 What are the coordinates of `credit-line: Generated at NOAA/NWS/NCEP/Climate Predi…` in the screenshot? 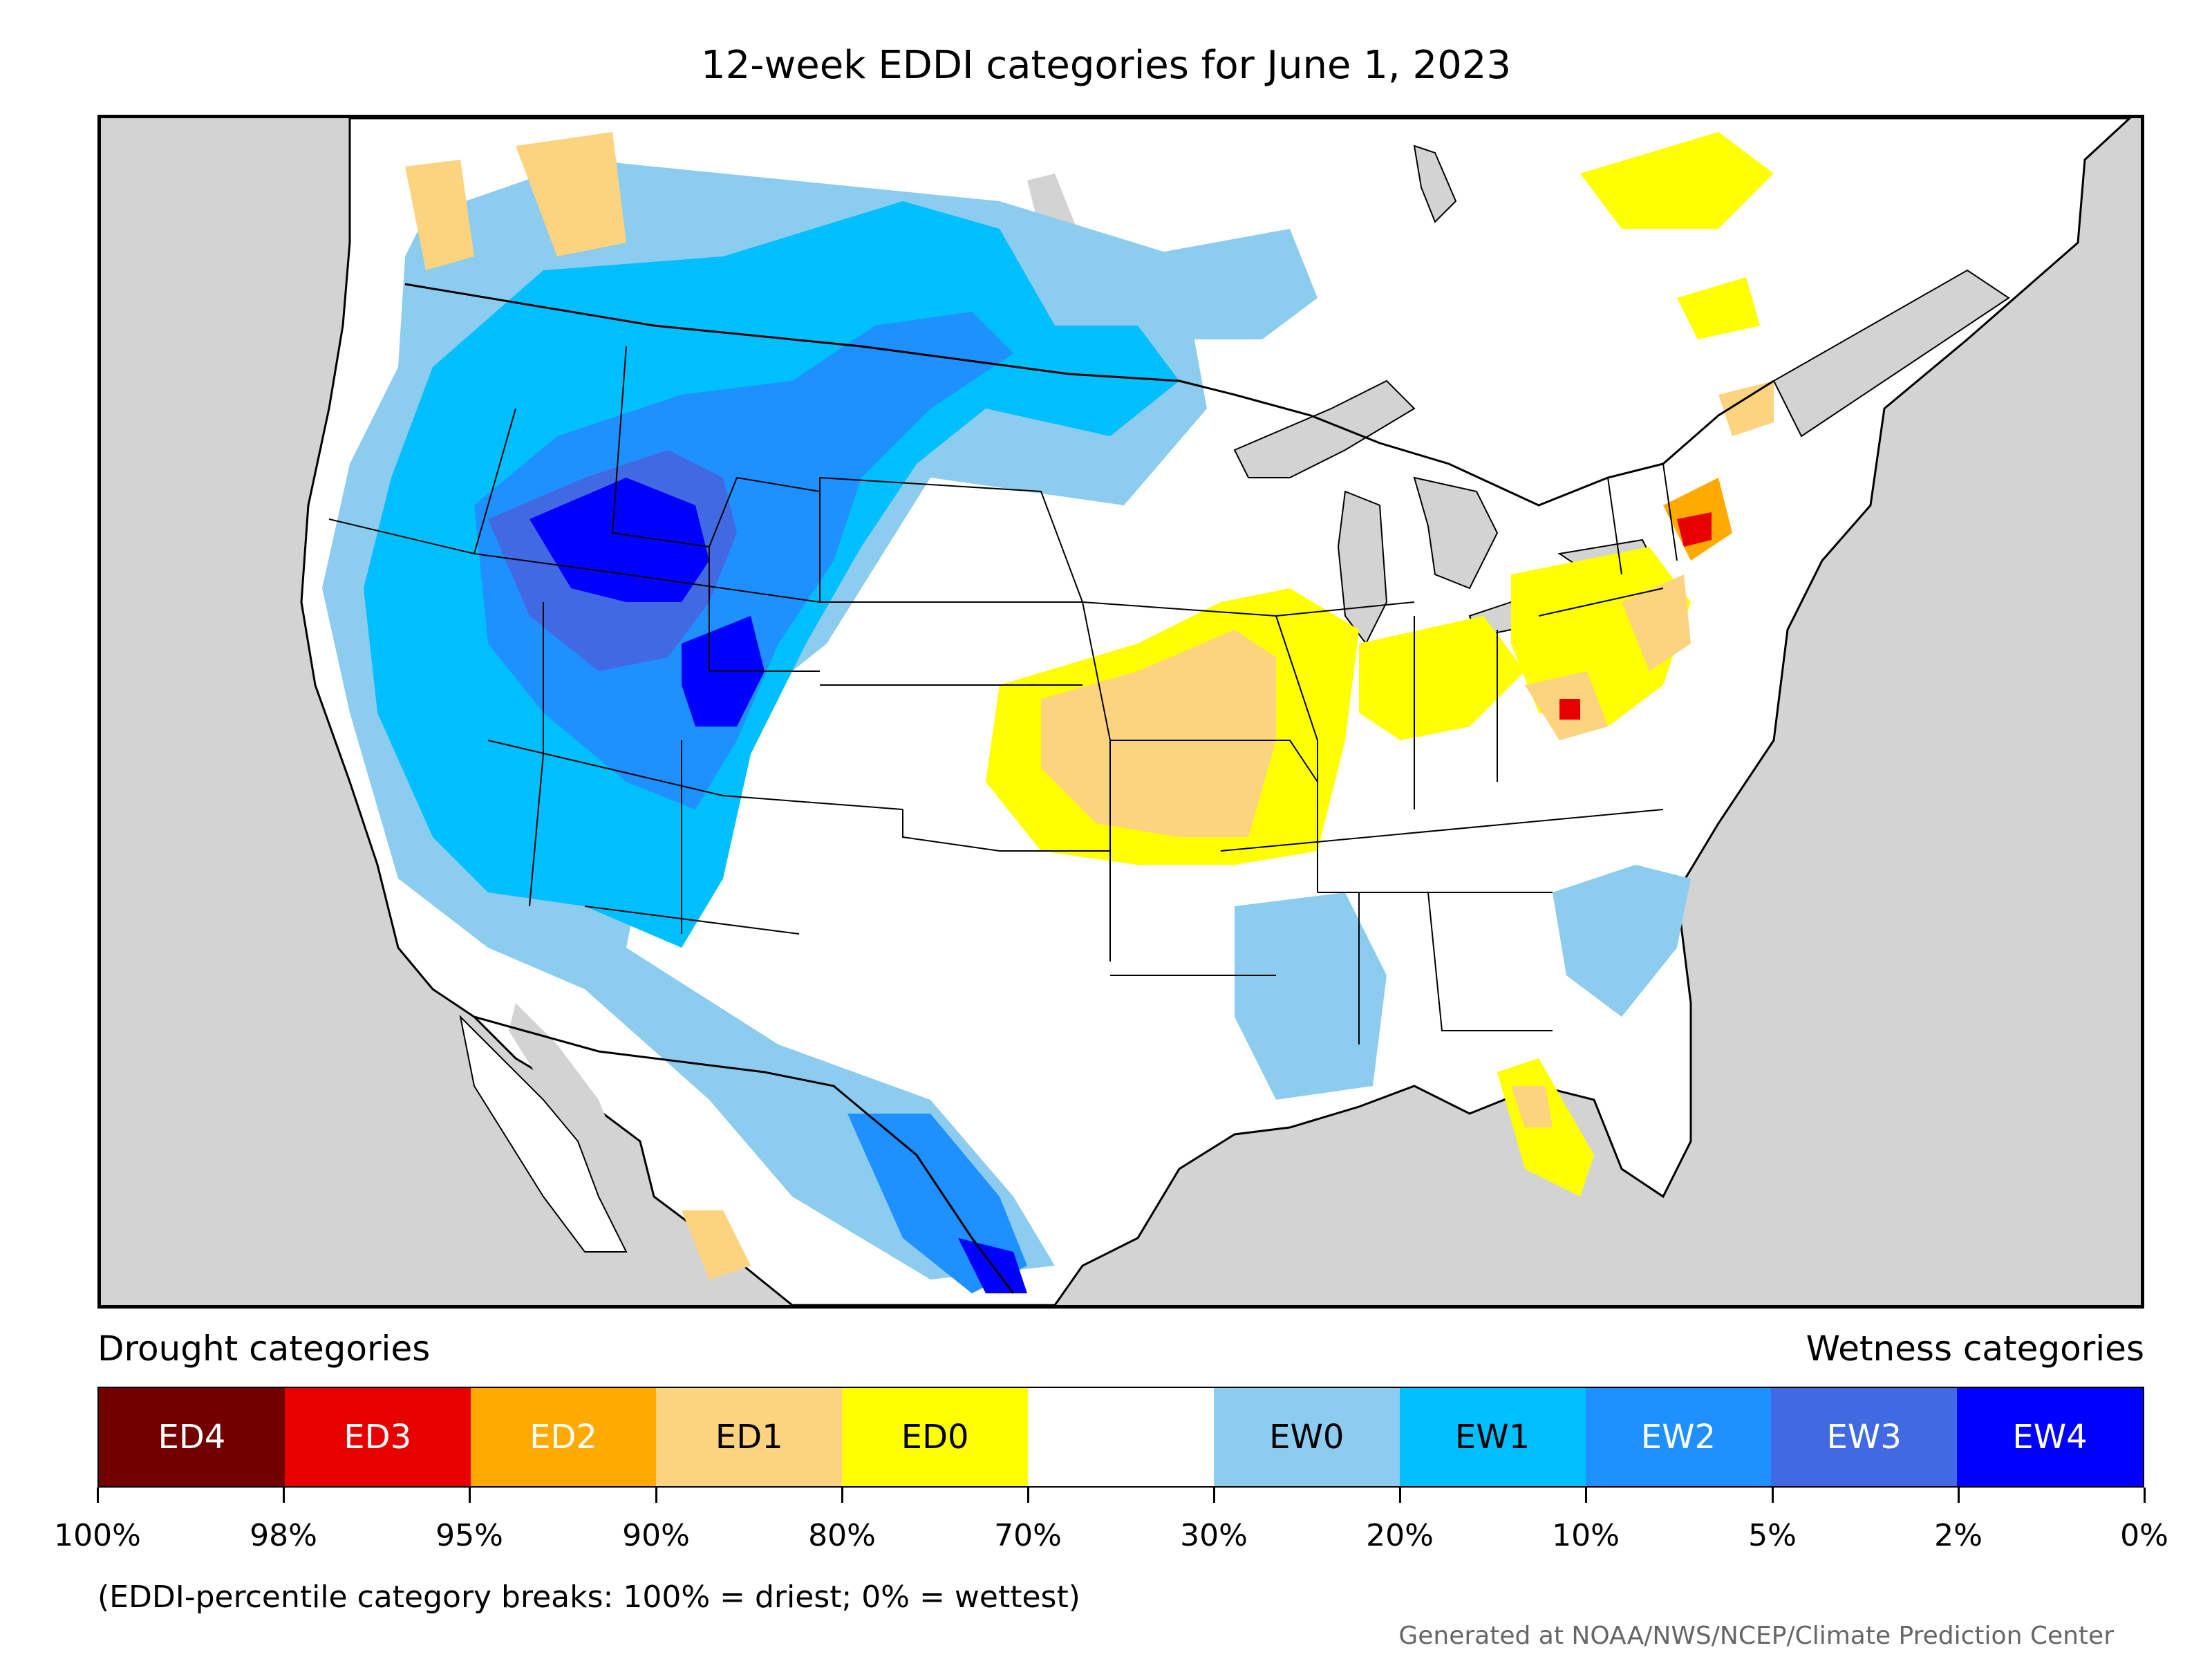 It's located at (1756, 1636).